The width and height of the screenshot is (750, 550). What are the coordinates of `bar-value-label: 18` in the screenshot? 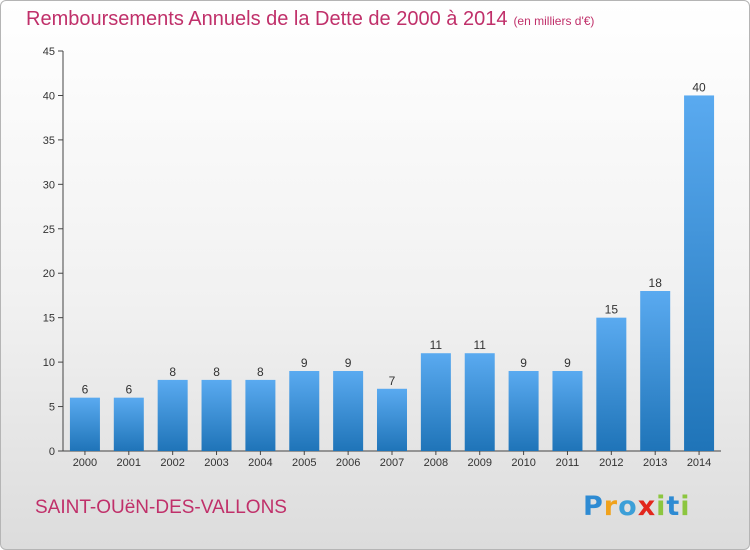 It's located at (656, 283).